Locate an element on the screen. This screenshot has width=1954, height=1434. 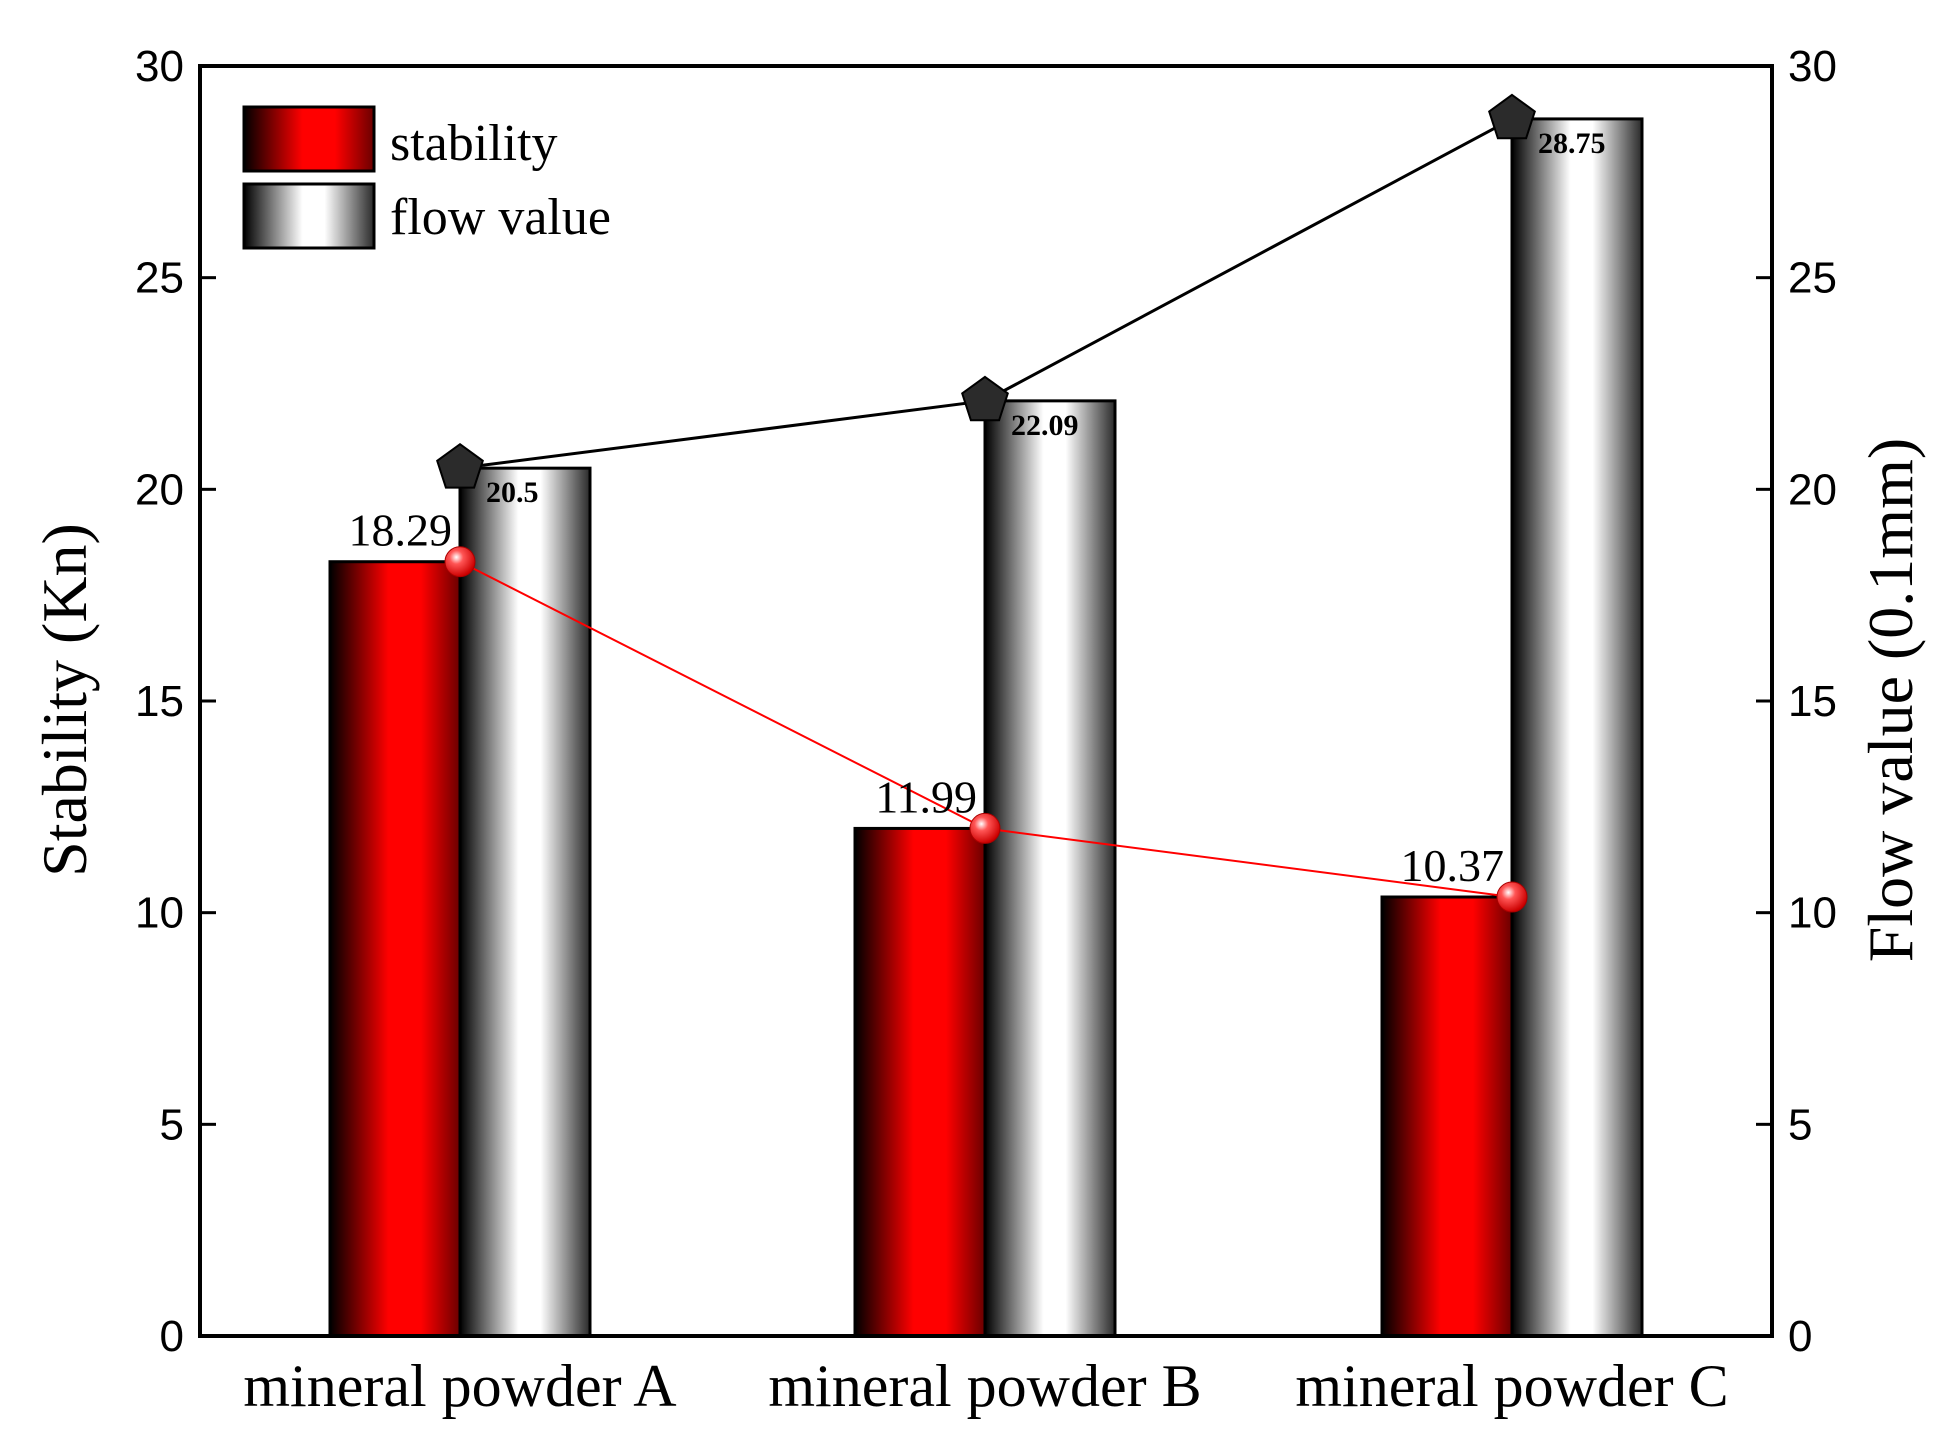
left-tick-label: 30 is located at coordinates (159, 66).